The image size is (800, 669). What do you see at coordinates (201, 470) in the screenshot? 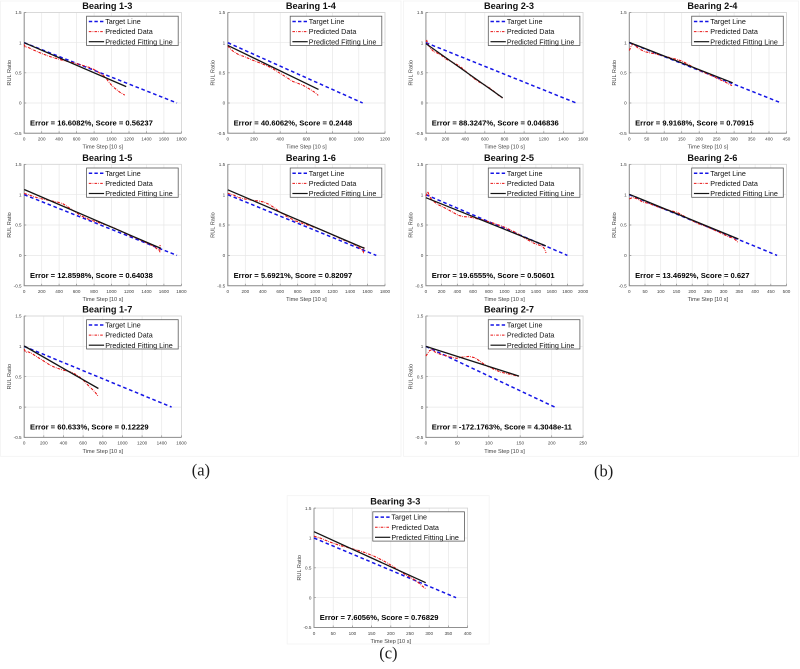
I see `svg-text: (a)` at bounding box center [201, 470].